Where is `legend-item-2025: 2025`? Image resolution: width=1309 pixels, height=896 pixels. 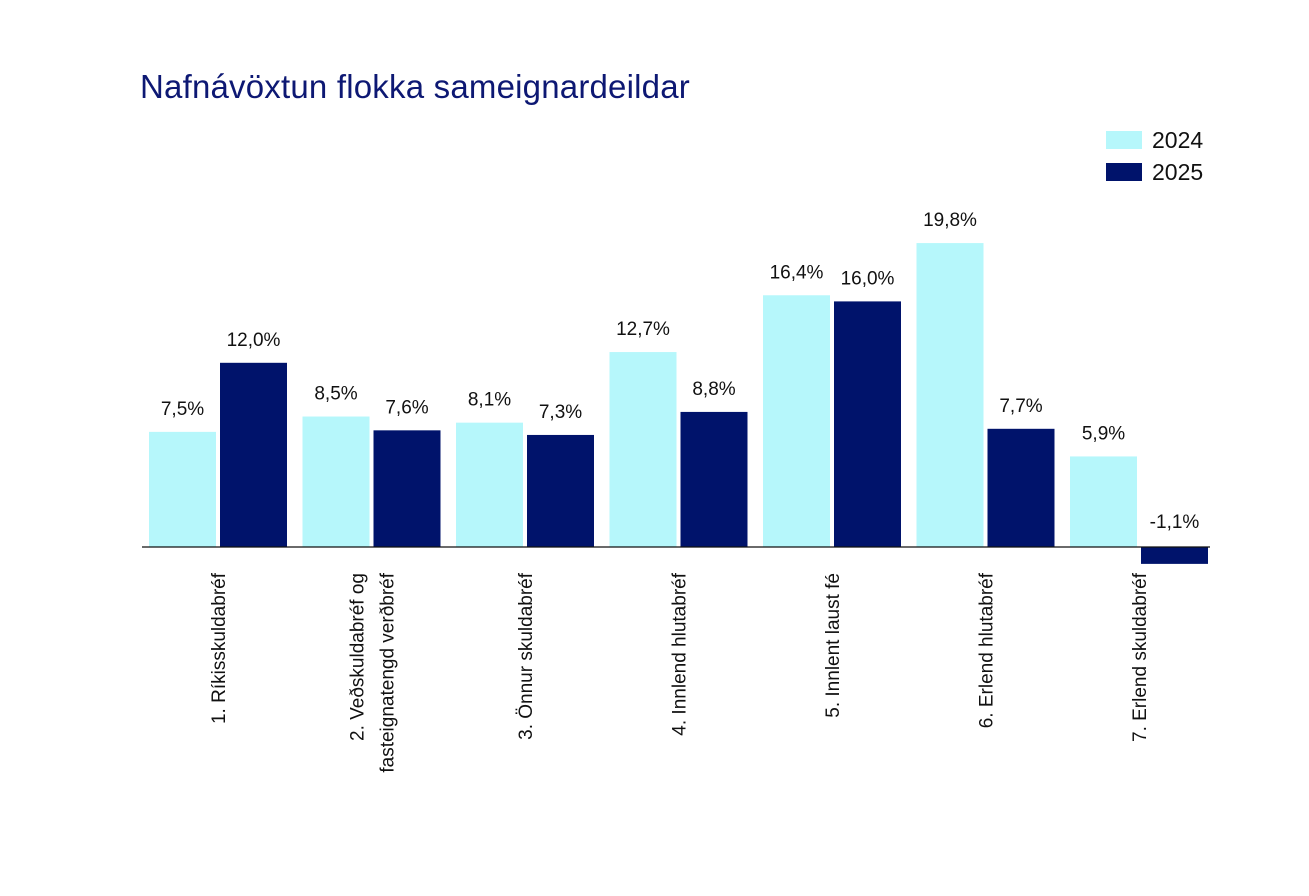
legend-item-2025: 2025 is located at coordinates (1154, 172).